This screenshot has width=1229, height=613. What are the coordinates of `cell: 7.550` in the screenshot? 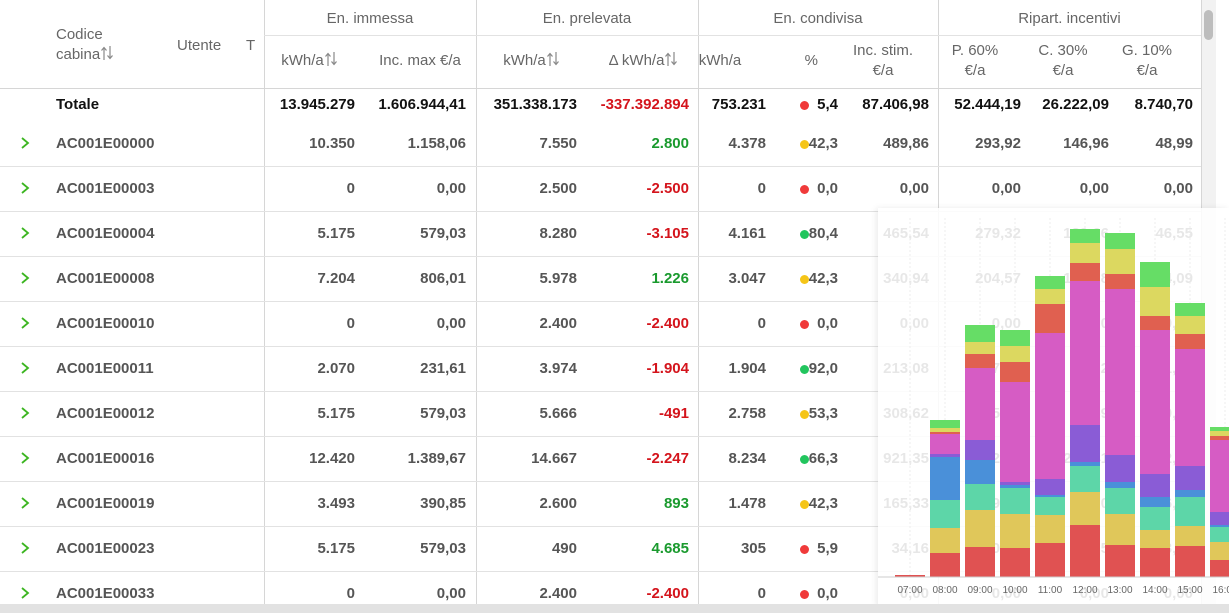 It's located at (558, 143).